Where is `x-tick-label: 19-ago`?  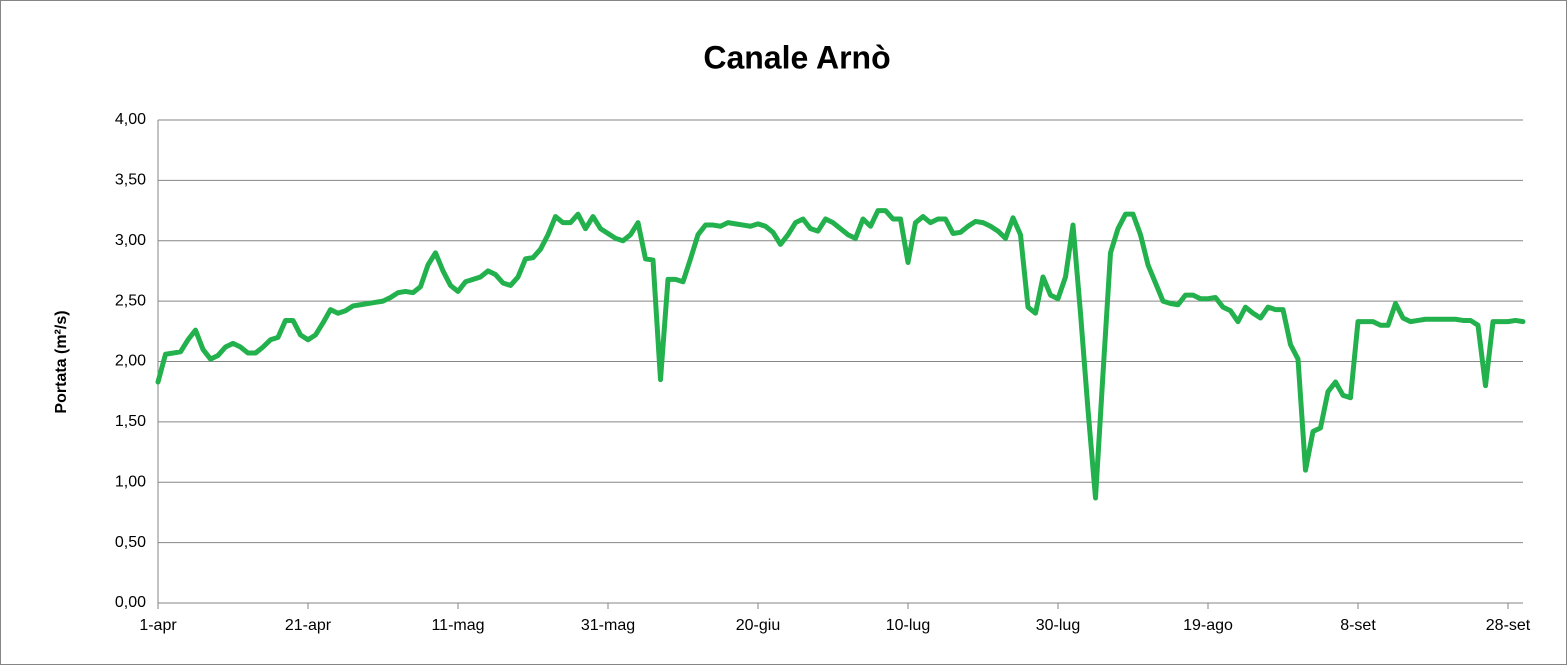
x-tick-label: 19-ago is located at coordinates (1208, 625).